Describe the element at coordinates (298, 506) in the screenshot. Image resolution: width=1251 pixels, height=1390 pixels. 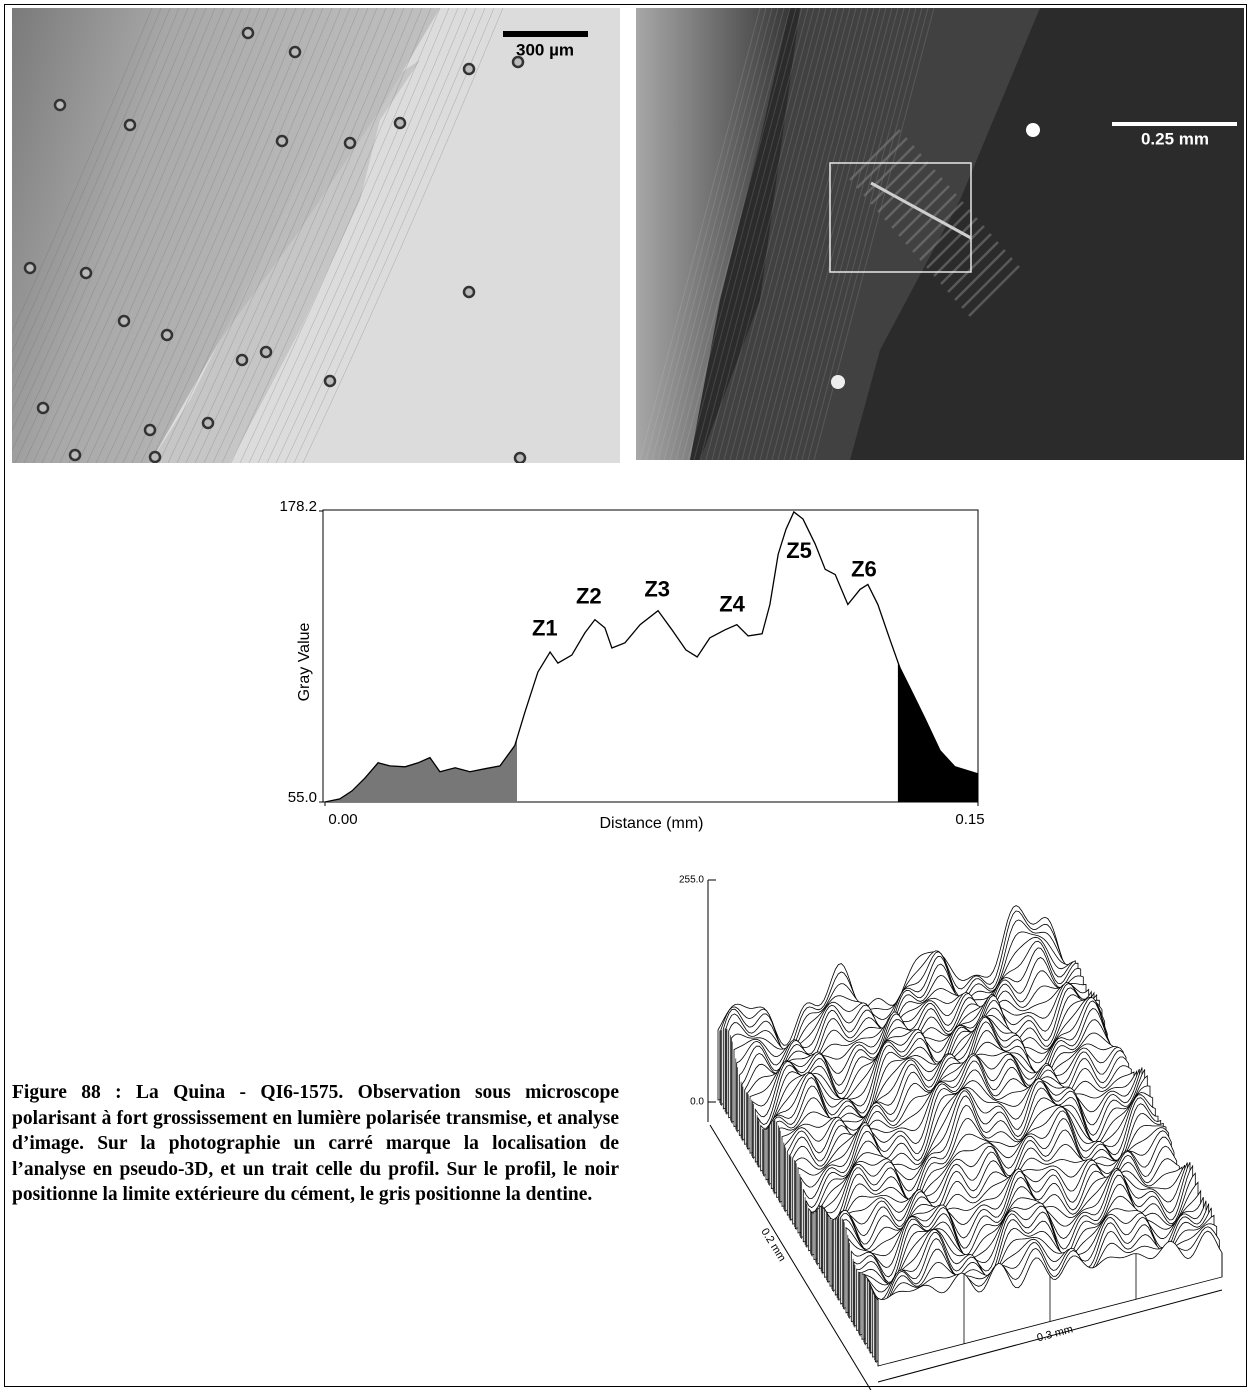
I see `y-tick-label: 178.2` at that location.